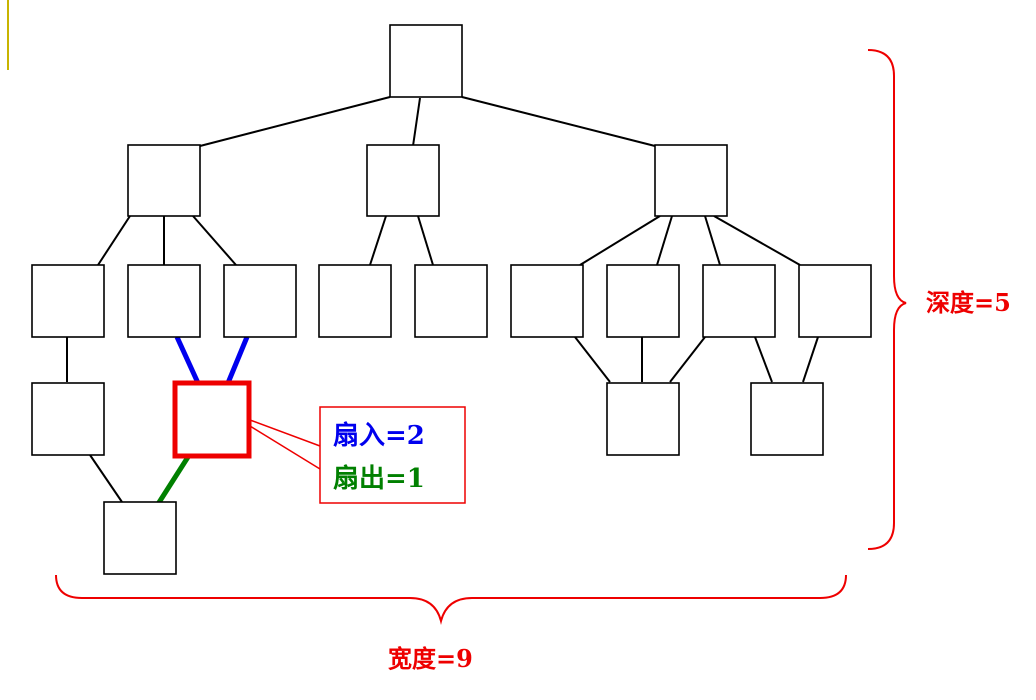 The height and width of the screenshot is (700, 1036). What do you see at coordinates (379, 478) in the screenshot?
I see `fan-out-label: 扇出=1` at bounding box center [379, 478].